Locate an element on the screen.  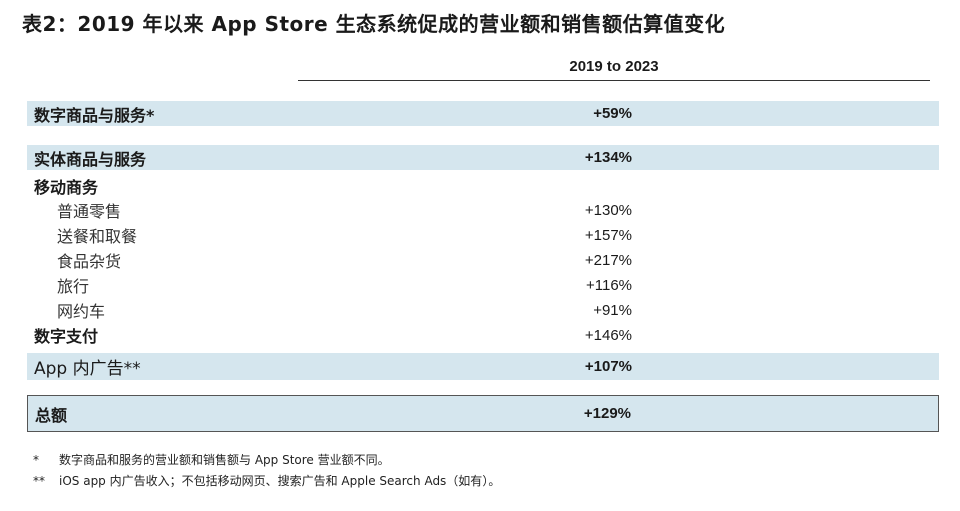
footnote-mark: ** is located at coordinates (39, 481).